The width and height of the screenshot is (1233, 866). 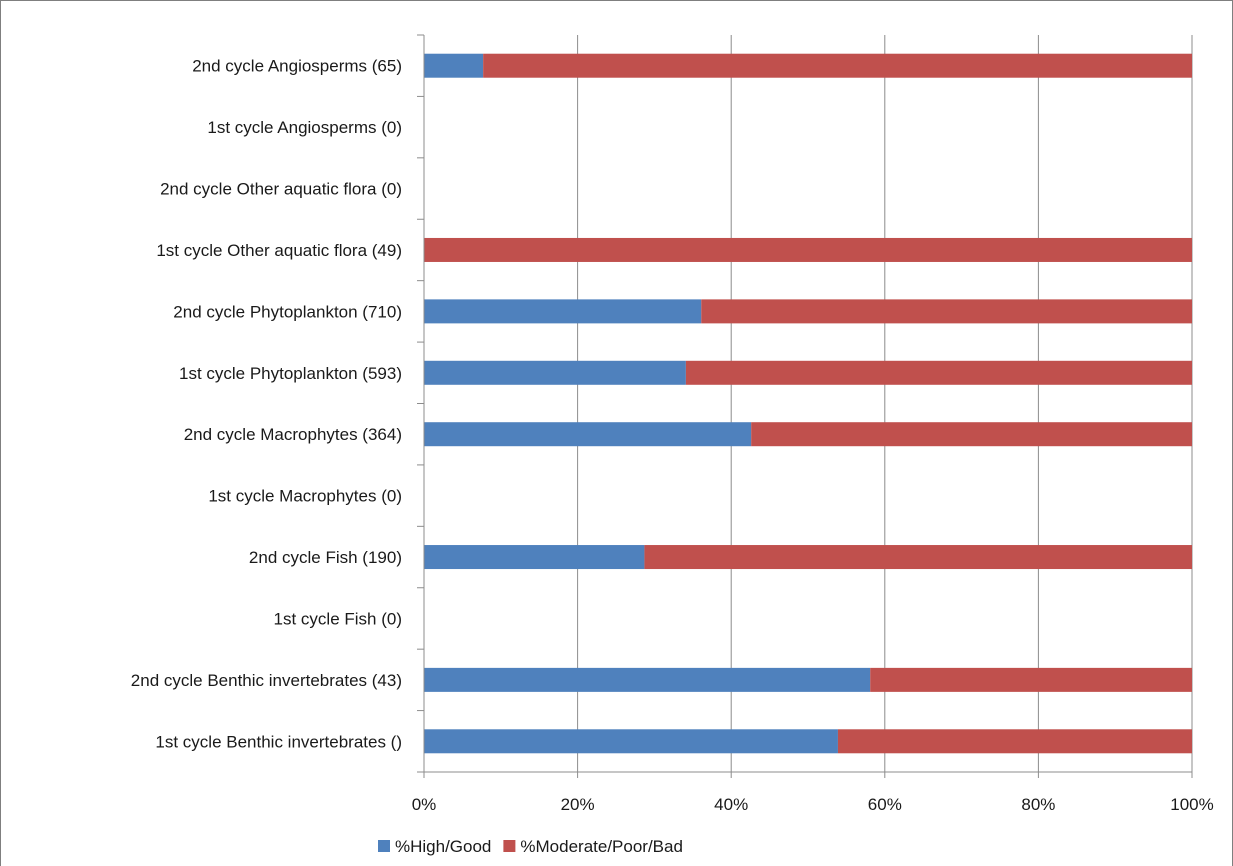 I want to click on legend: %High/Good %Moderate/Poor/Bad, so click(x=530, y=846).